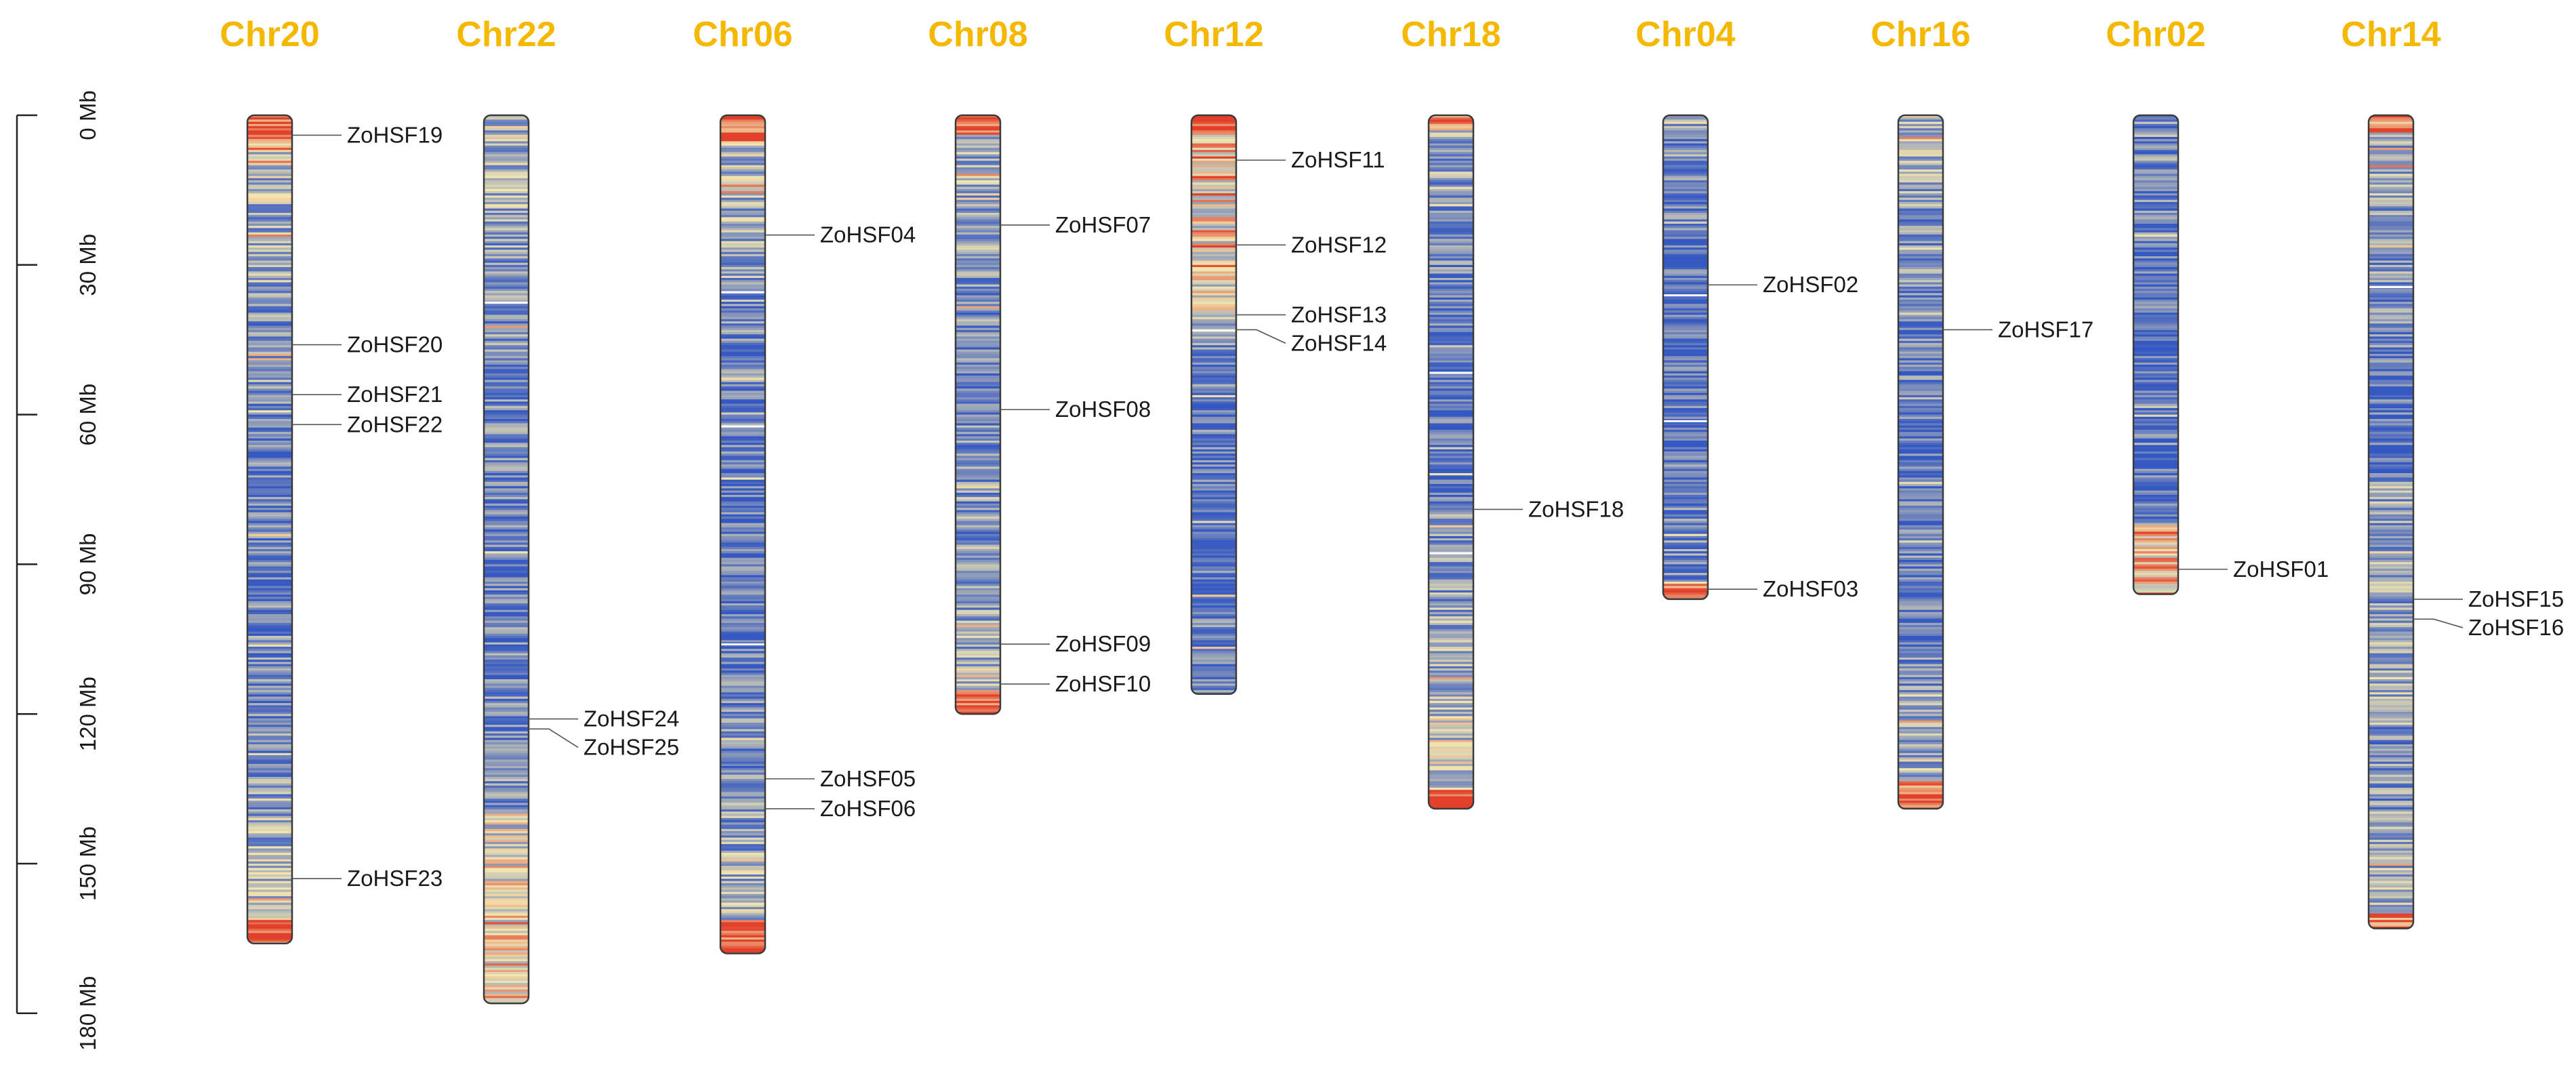 The width and height of the screenshot is (2576, 1067). What do you see at coordinates (58, 570) in the screenshot?
I see `scale-bar: 0 Mb 30 Mb 60 Mb 90 Mb 120 Mb 150 Mb 180 Mb` at bounding box center [58, 570].